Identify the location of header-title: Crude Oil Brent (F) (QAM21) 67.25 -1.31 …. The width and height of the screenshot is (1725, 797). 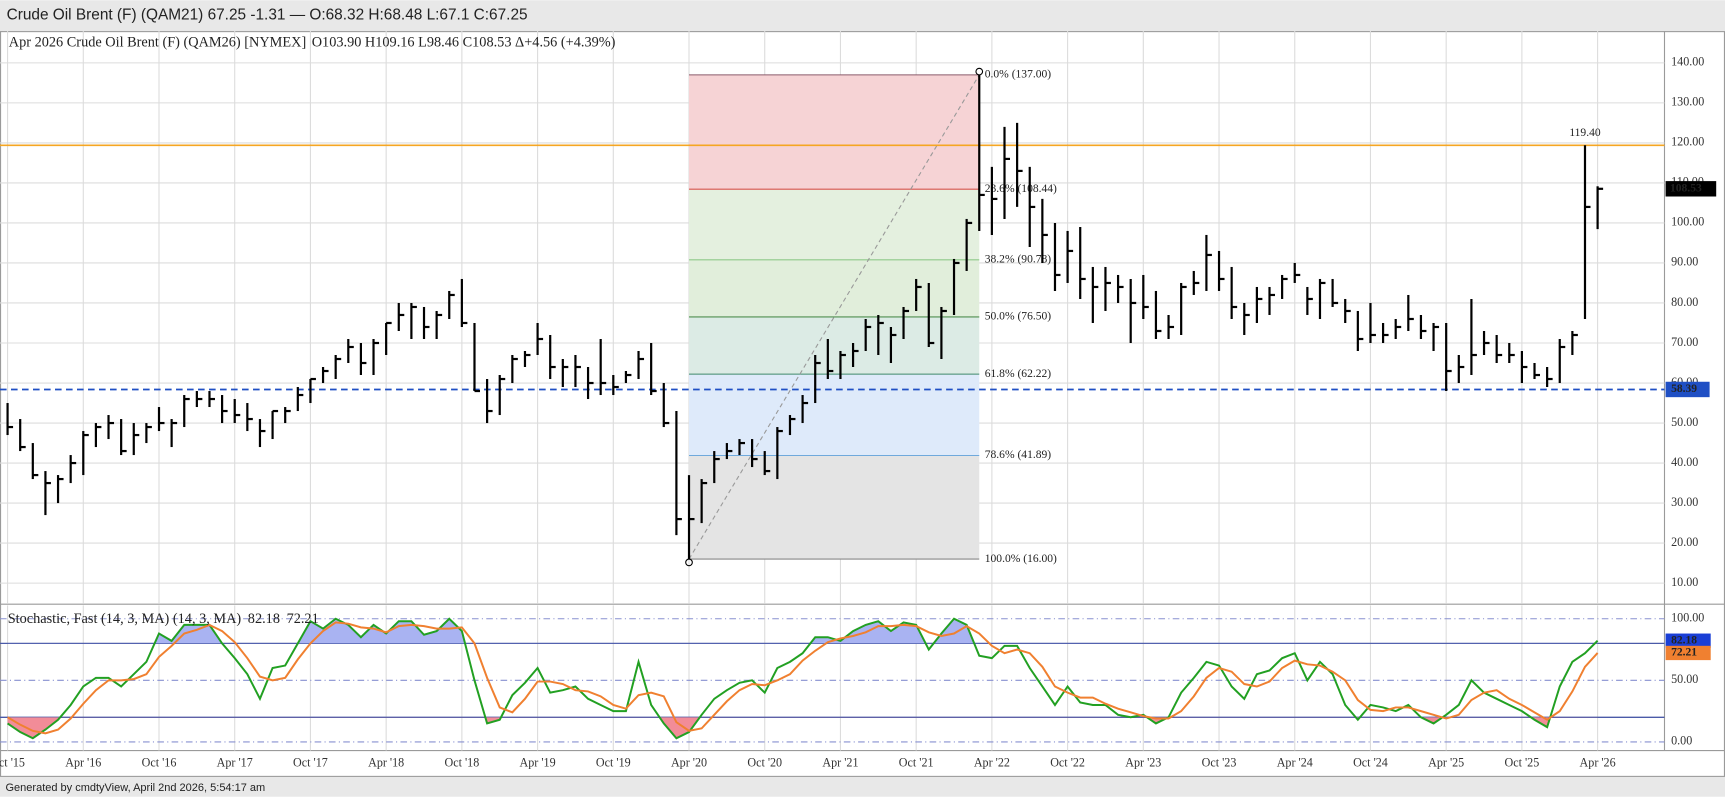
(267, 15).